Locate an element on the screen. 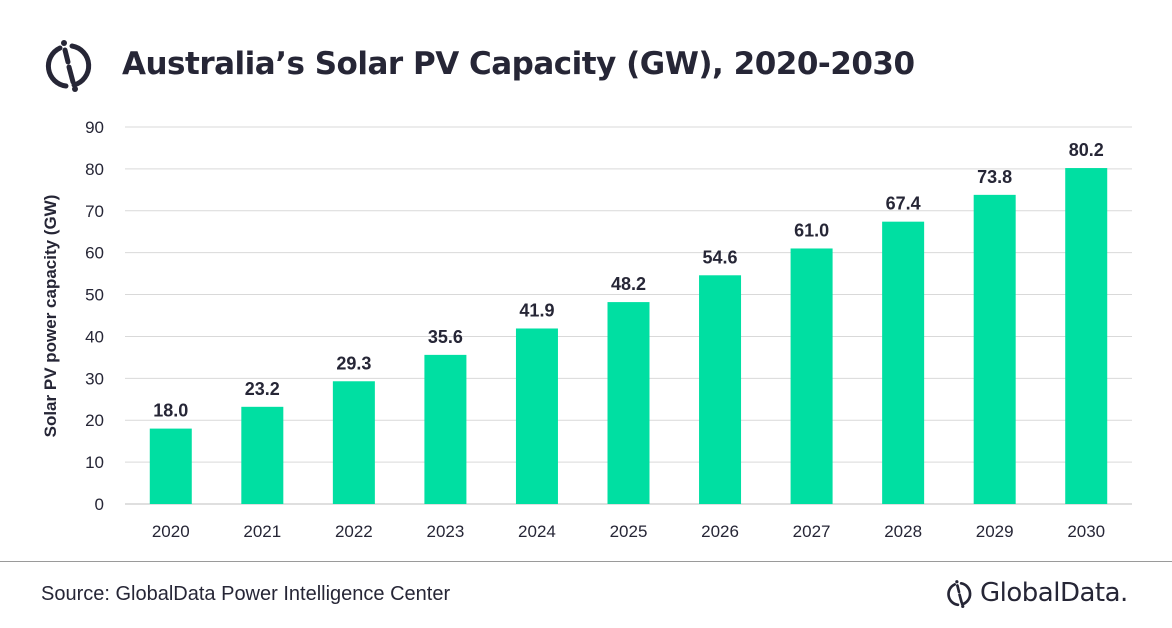 The width and height of the screenshot is (1172, 628). x-tick-label: 2025 is located at coordinates (629, 531).